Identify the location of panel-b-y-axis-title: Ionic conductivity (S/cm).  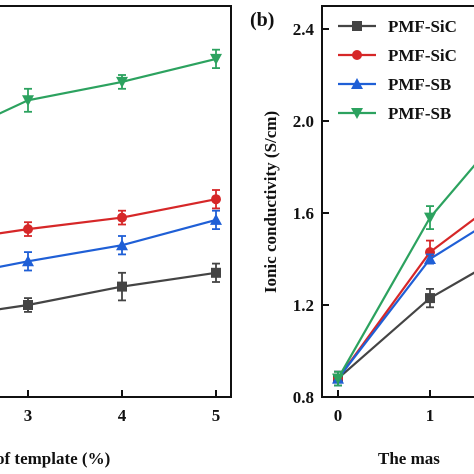
(270, 202).